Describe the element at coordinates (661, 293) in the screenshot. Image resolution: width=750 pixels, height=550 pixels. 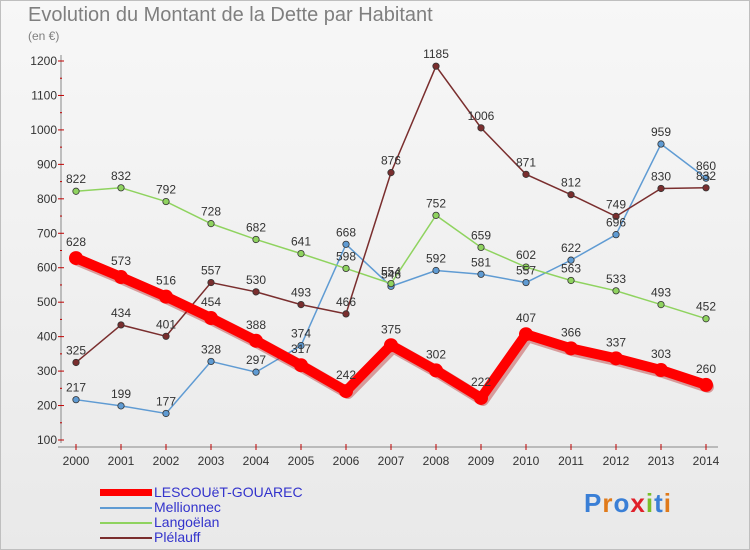
I see `data-label: 493` at that location.